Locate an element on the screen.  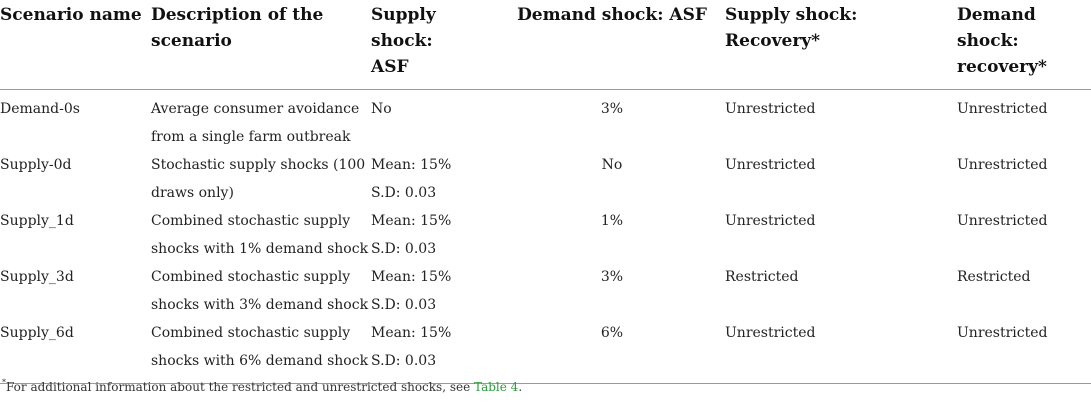
cell-scenario-name: Supply_6d is located at coordinates (74, 351).